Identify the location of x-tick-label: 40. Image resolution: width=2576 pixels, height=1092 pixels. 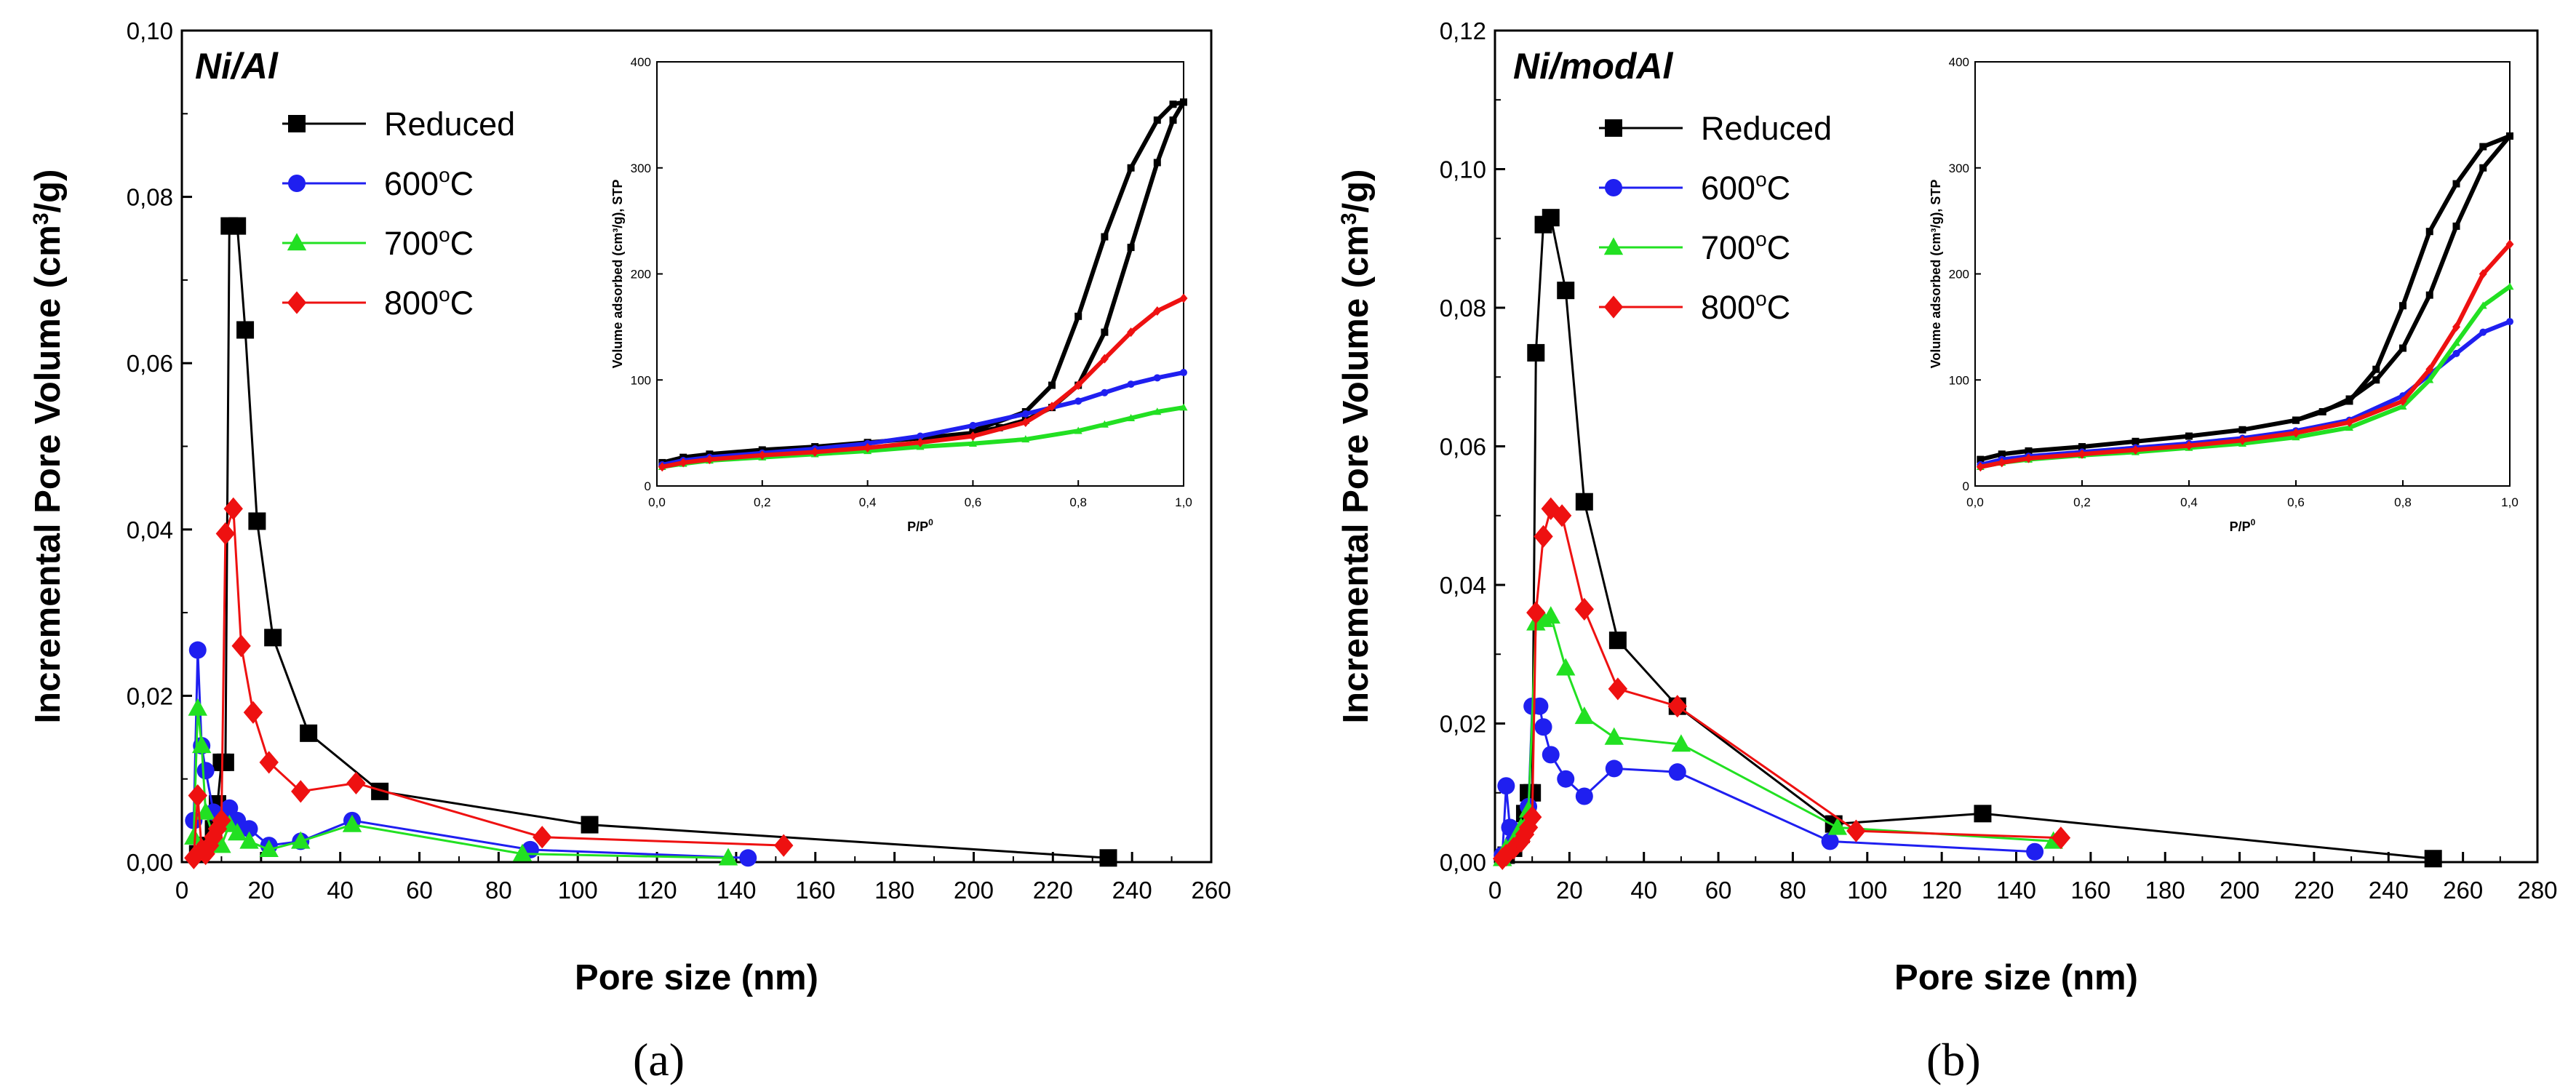
(1643, 890).